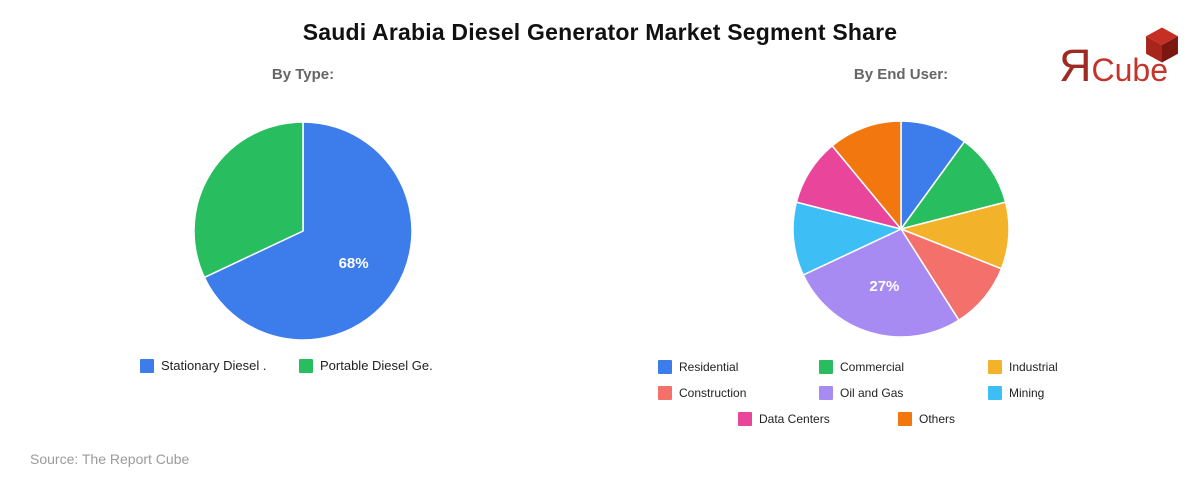 The width and height of the screenshot is (1200, 480). I want to click on cube-top-face, so click(1162, 36).